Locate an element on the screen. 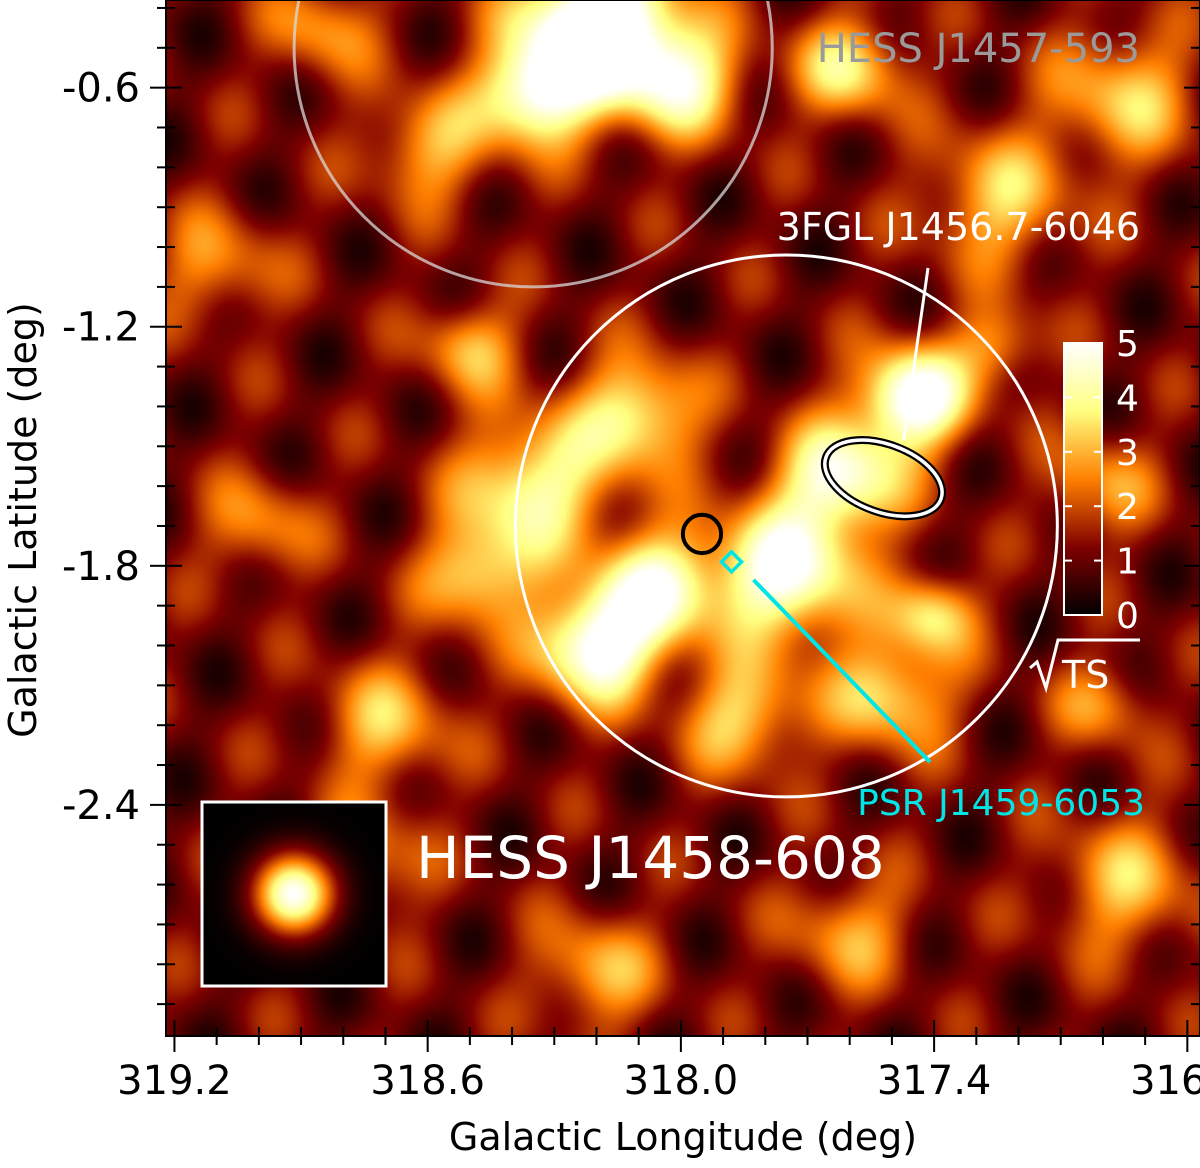 This screenshot has height=1168, width=1200. psr-diamond-marker is located at coordinates (732, 562).